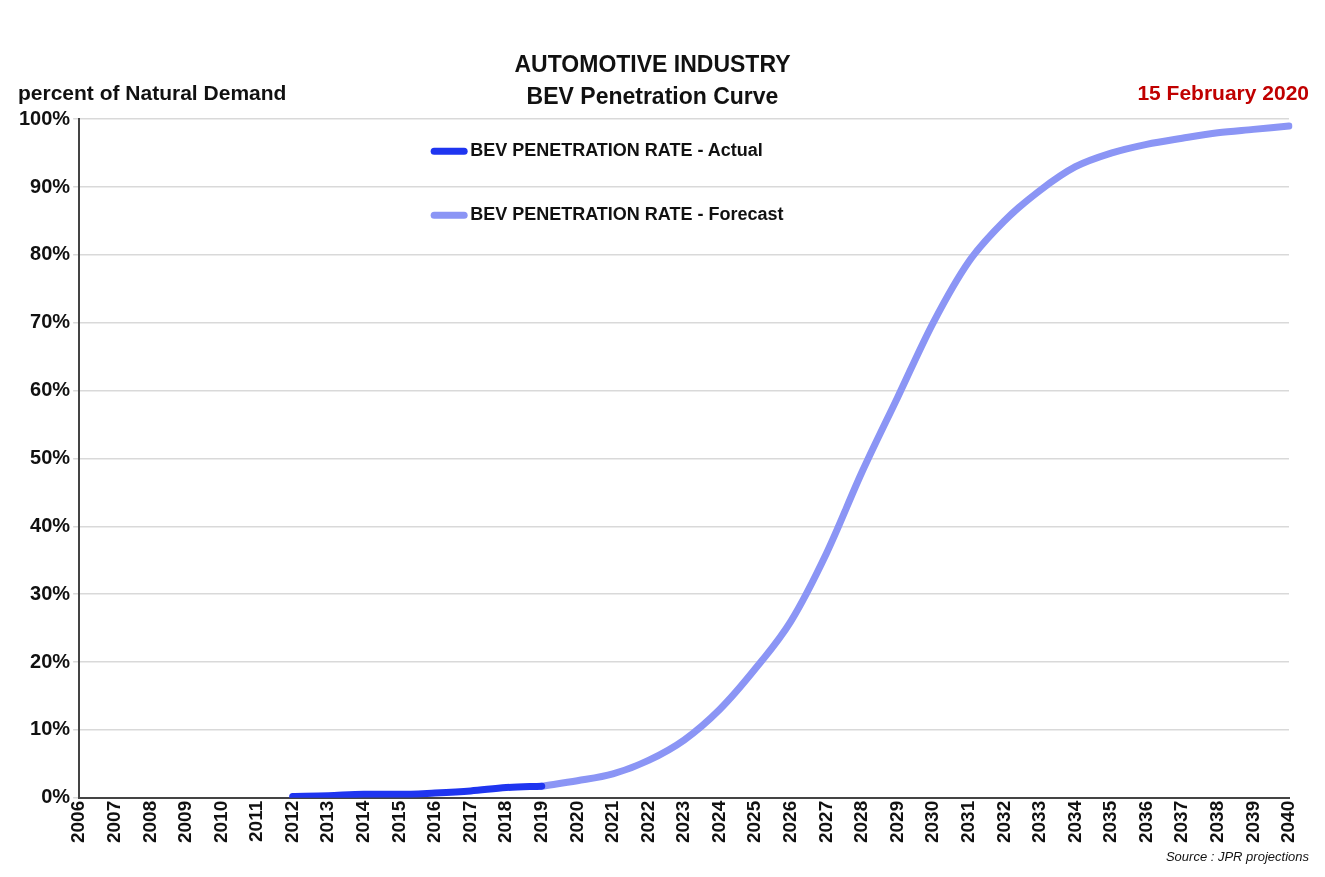  Describe the element at coordinates (152, 93) in the screenshot. I see `y-axis-title: percent of Natural Demand` at that location.